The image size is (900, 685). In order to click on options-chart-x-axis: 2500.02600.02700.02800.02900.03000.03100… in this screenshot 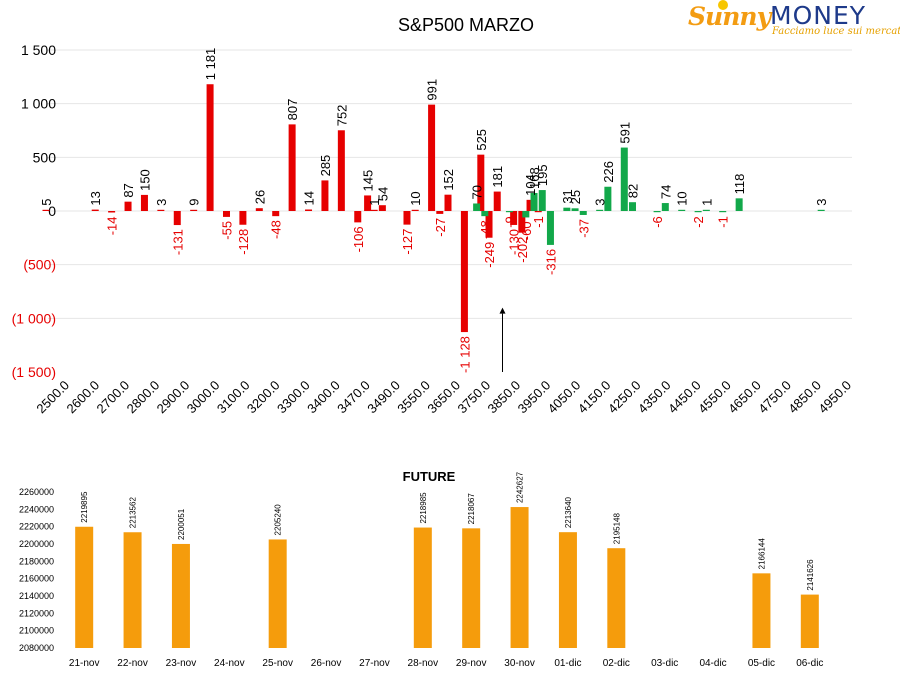, I will do `click(443, 397)`.